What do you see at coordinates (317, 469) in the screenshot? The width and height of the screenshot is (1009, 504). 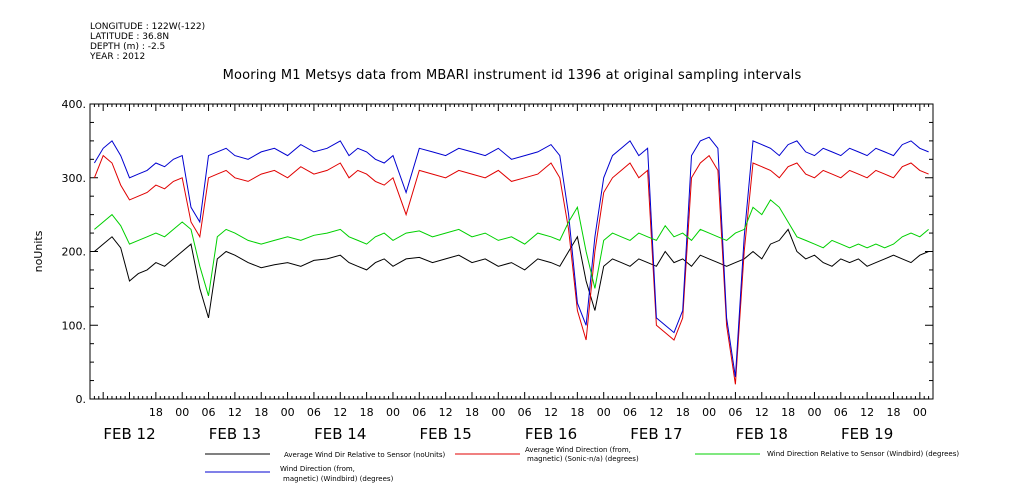 I see `legend-label-blue-1: Wind Direction (from,` at bounding box center [317, 469].